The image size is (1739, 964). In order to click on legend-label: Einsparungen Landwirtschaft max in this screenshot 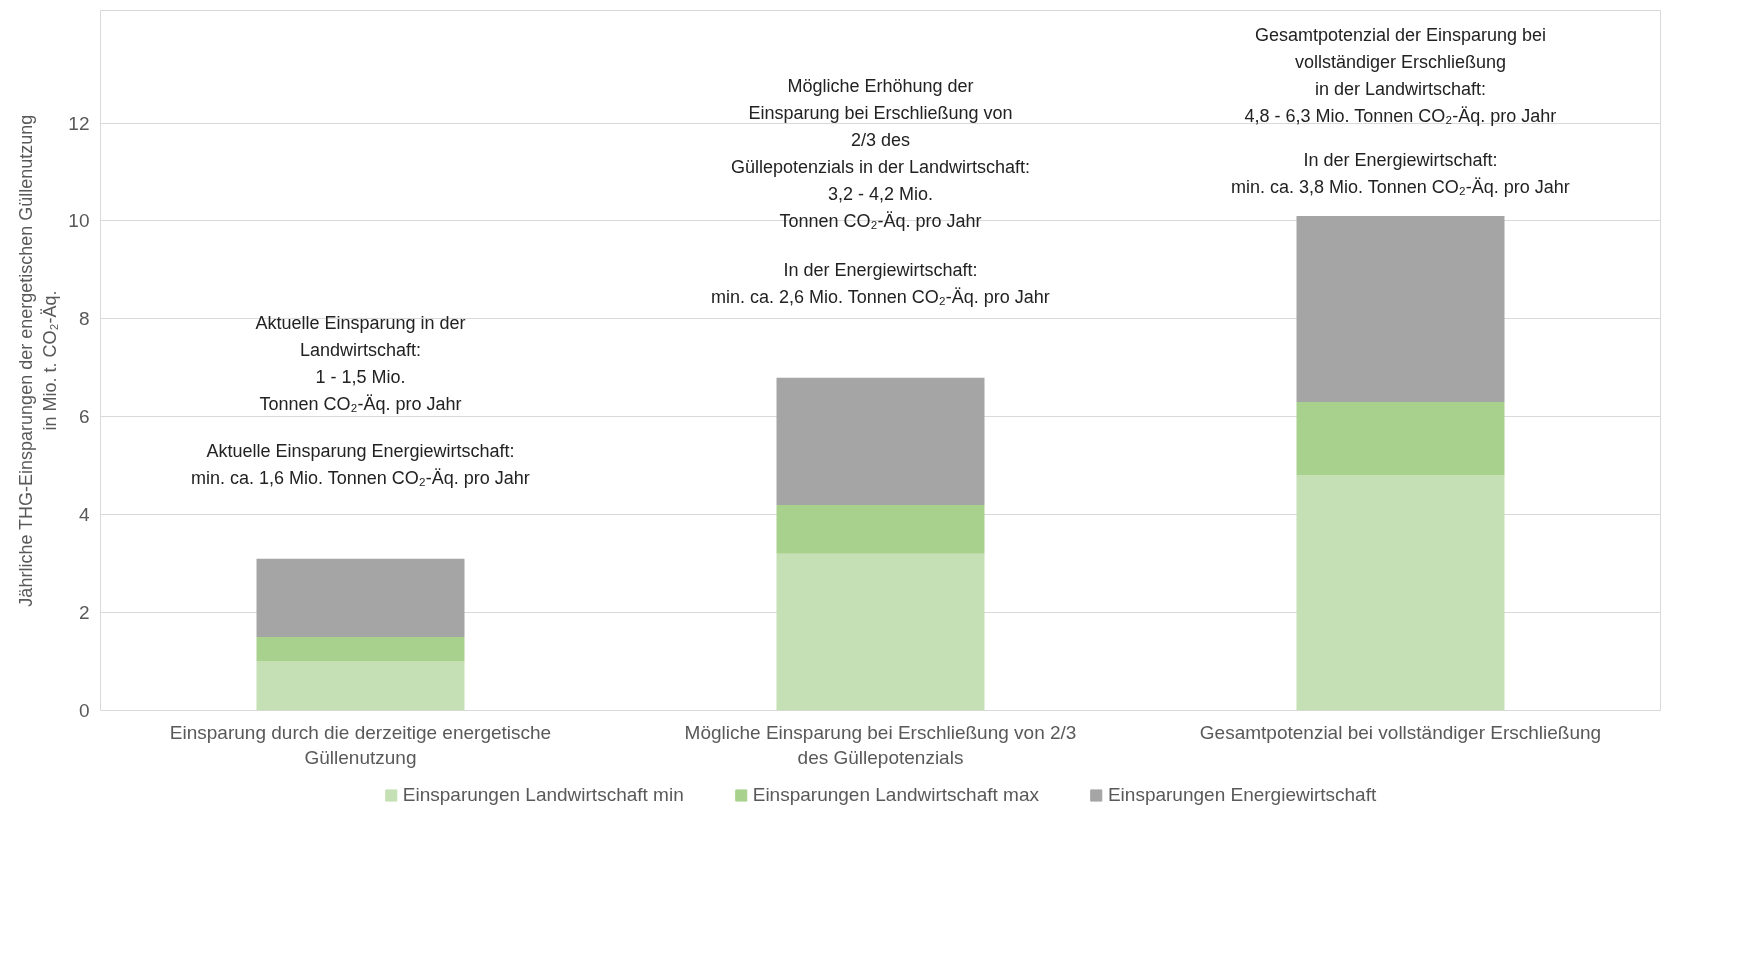, I will do `click(895, 795)`.